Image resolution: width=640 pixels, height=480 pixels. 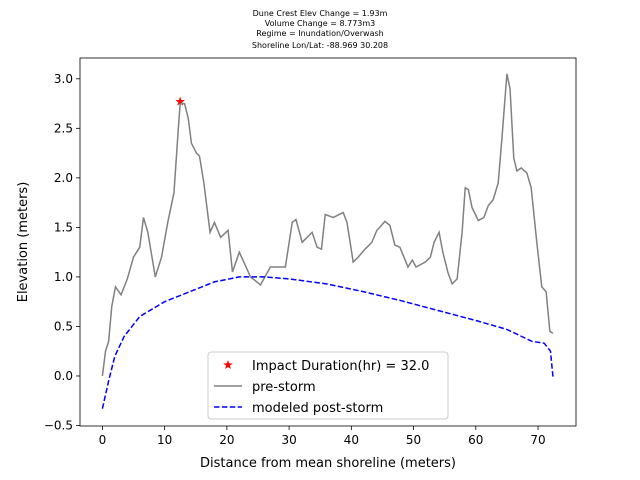 What do you see at coordinates (288, 440) in the screenshot?
I see `x-tick-label: 30` at bounding box center [288, 440].